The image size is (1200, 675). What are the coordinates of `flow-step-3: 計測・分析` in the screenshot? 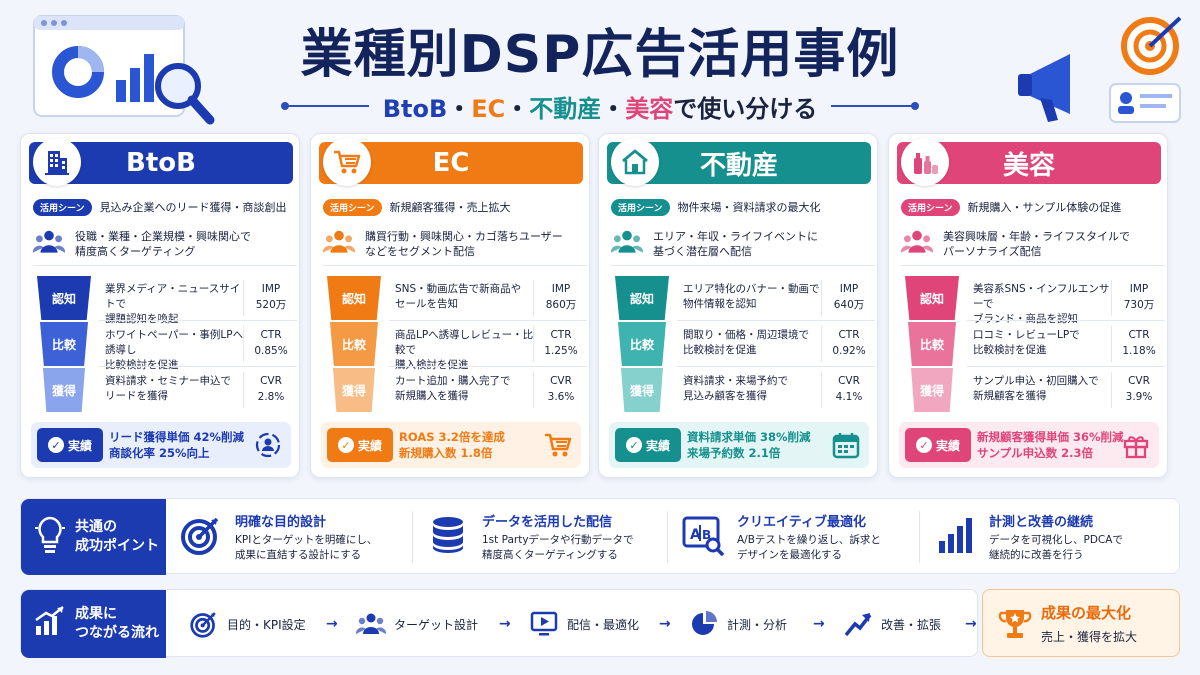 It's located at (738, 624).